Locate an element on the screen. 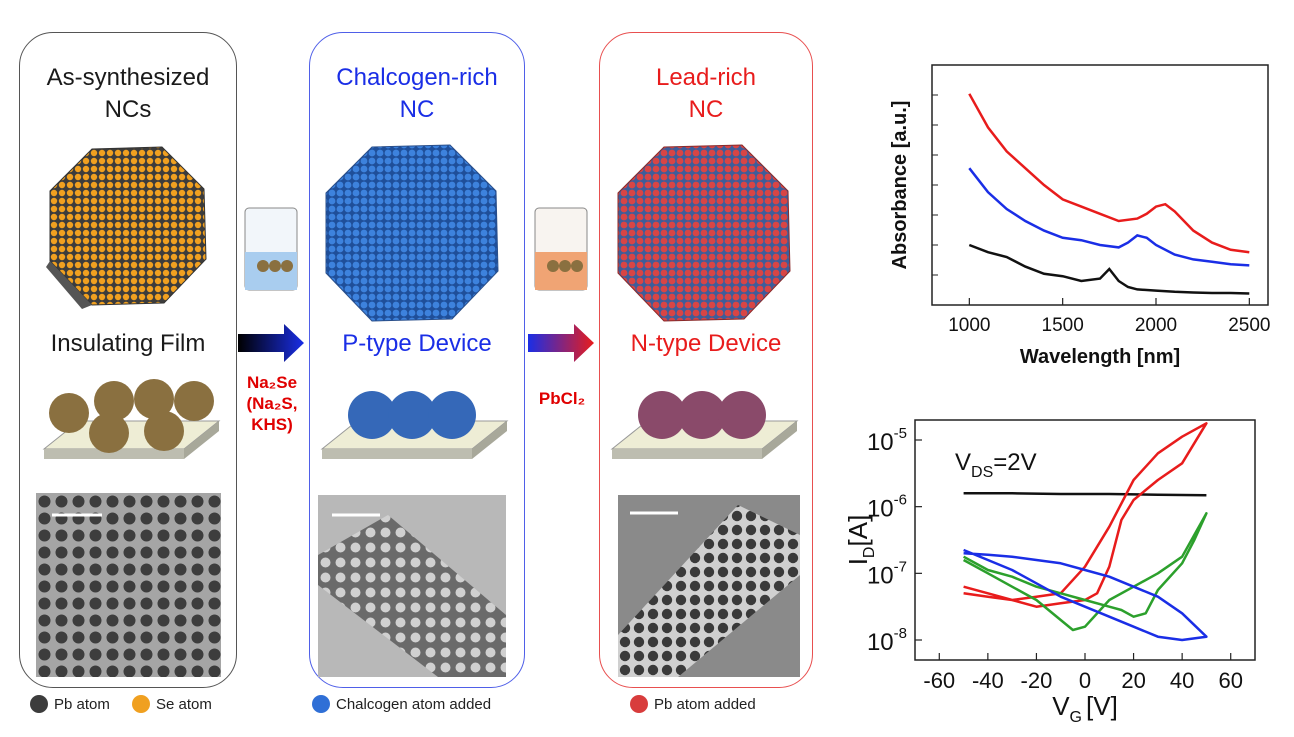 This screenshot has width=1294, height=737. tem-image-p-type is located at coordinates (412, 586).